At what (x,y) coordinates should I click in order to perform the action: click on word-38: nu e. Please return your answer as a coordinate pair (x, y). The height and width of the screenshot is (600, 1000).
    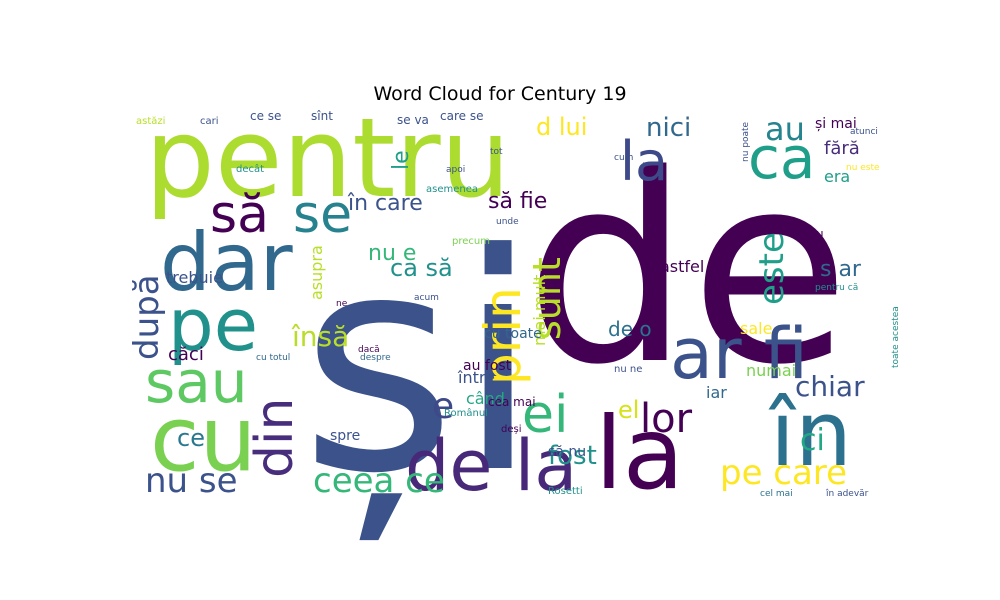
    Looking at the image, I should click on (392, 253).